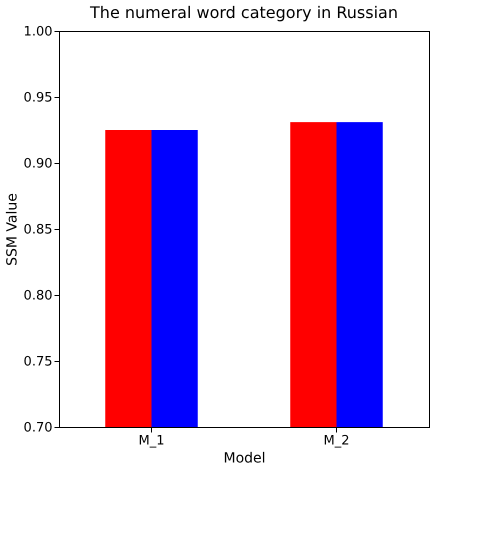  What do you see at coordinates (337, 441) in the screenshot?
I see `x-tick-label: M_2` at bounding box center [337, 441].